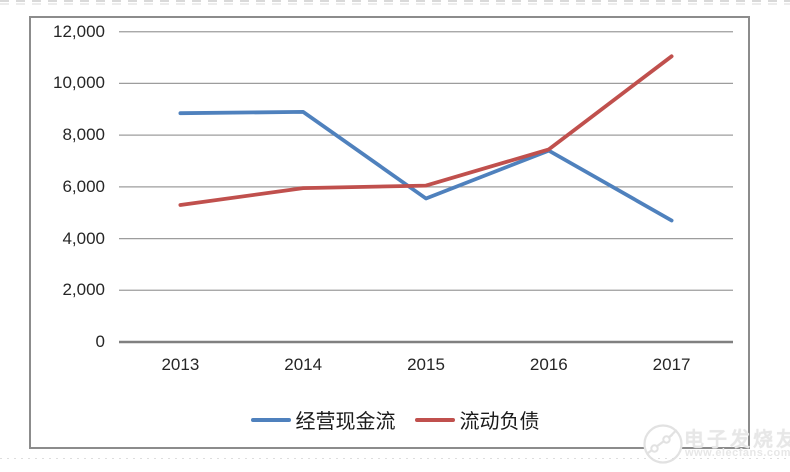  Describe the element at coordinates (548, 364) in the screenshot. I see `x-axis-tick-label: 2016` at that location.